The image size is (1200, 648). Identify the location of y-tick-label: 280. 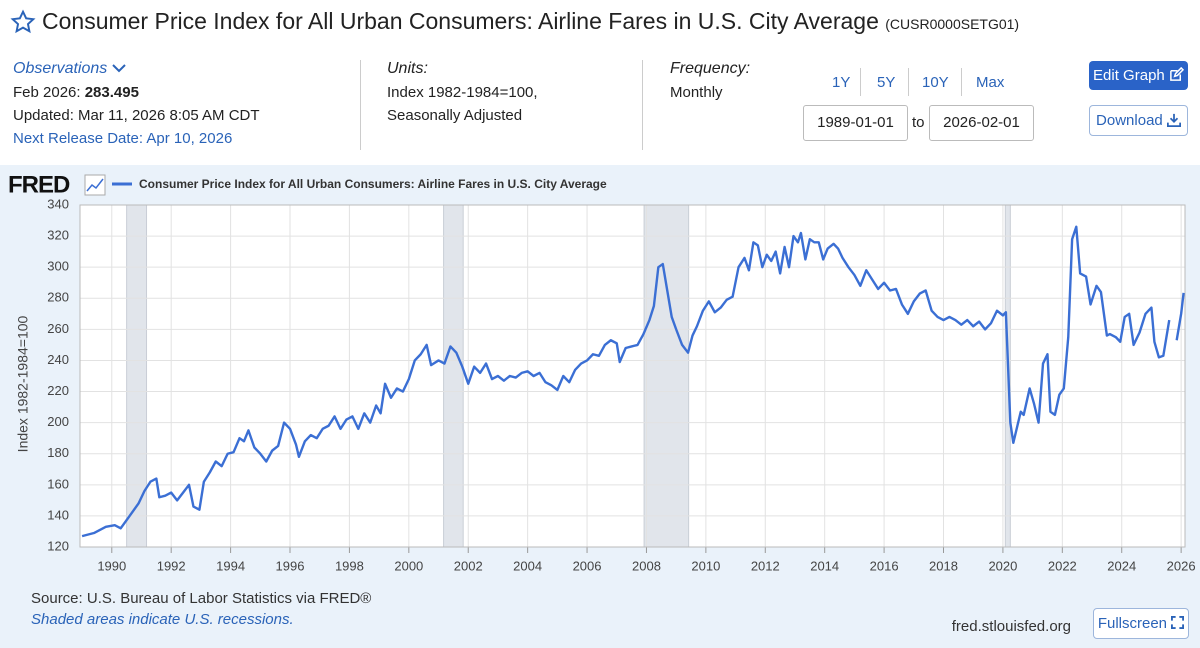
(58, 297).